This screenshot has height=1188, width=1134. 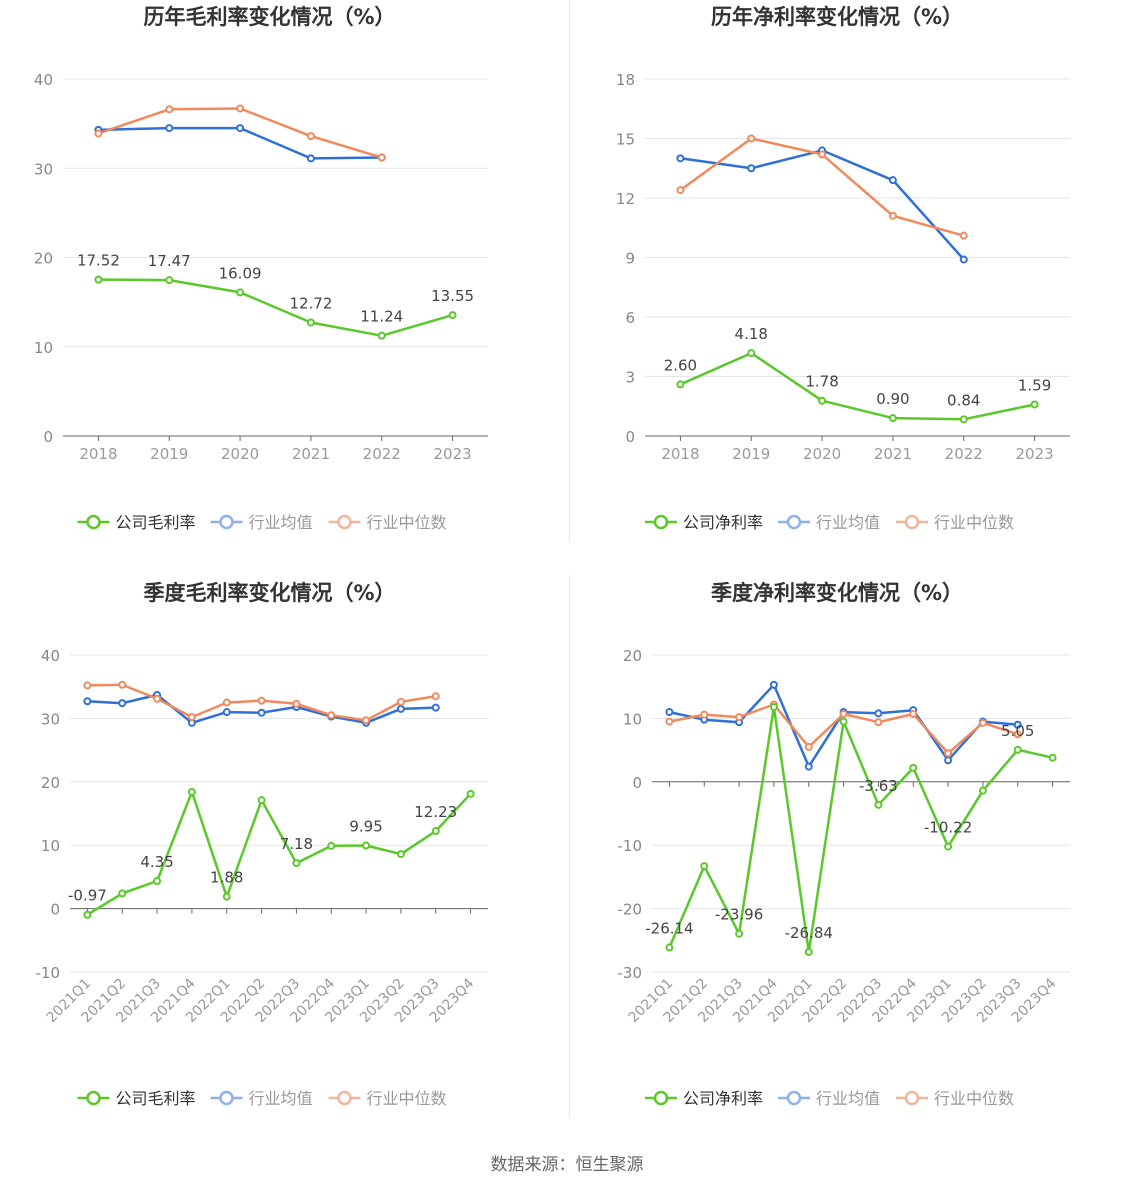 I want to click on x-tick-label: 2022, so click(x=382, y=454).